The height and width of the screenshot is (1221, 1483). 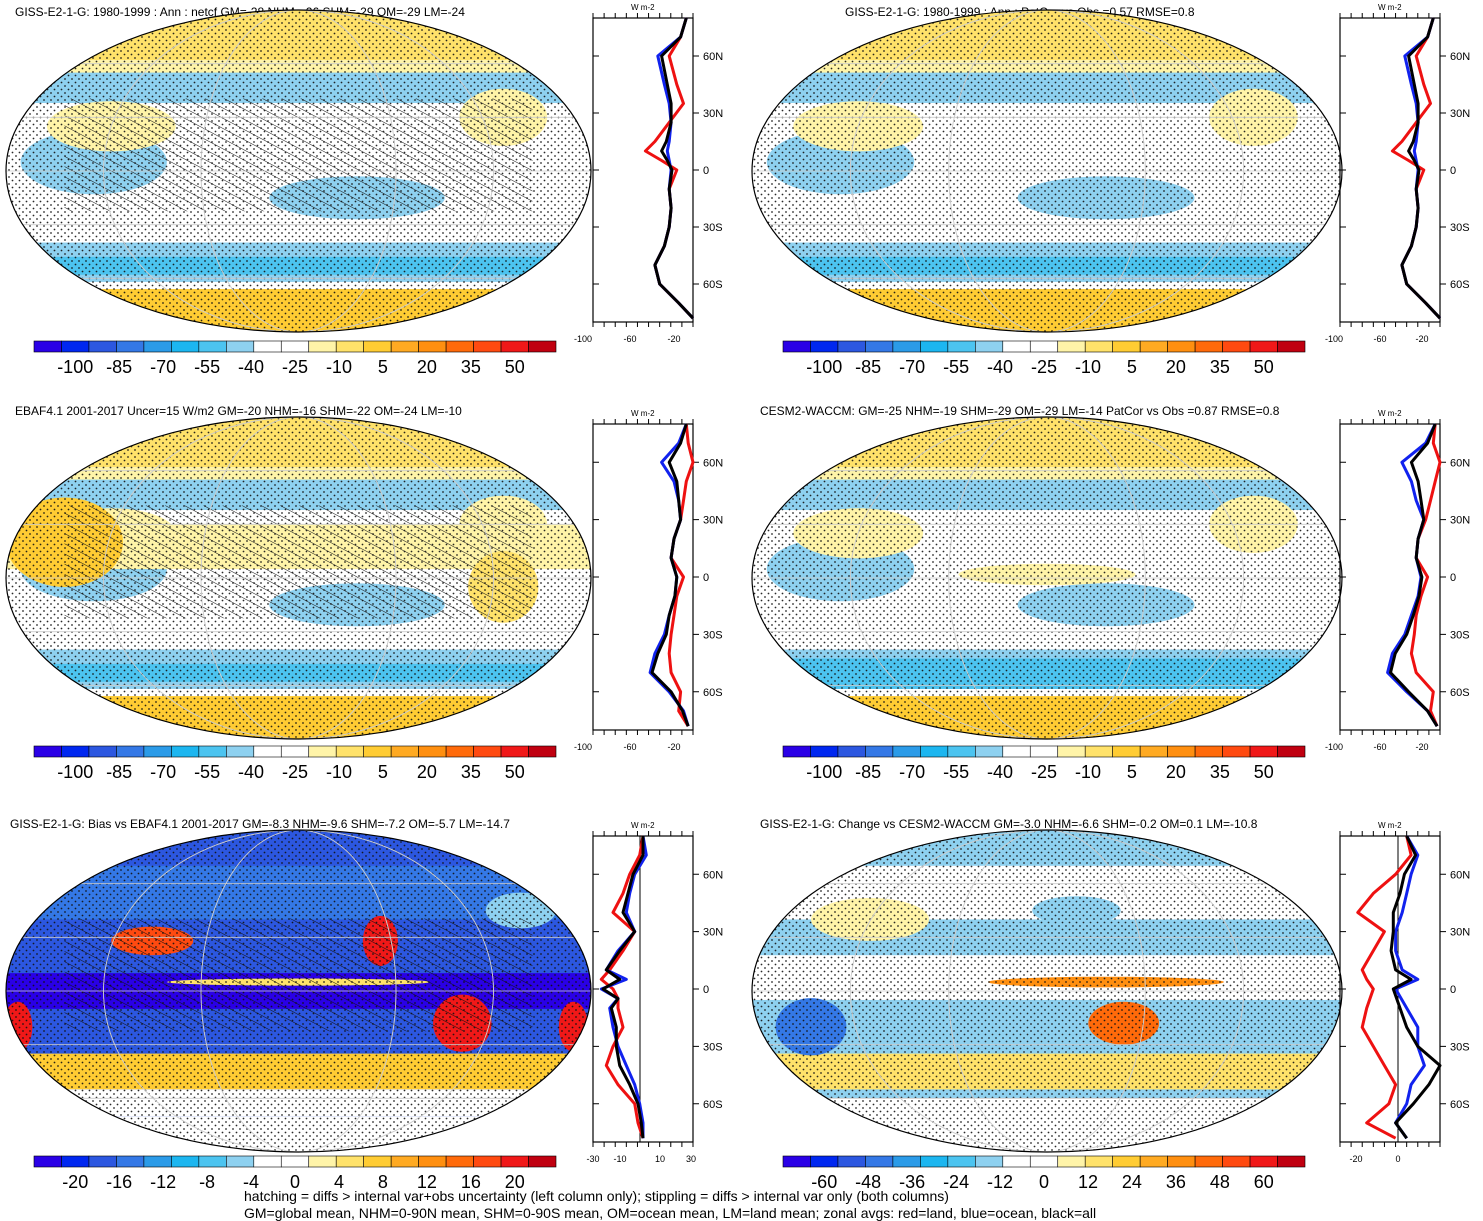 I want to click on colorbar: -100 -85 -70 -55 -40 -25 -10 5 20 35 50, so click(x=295, y=763).